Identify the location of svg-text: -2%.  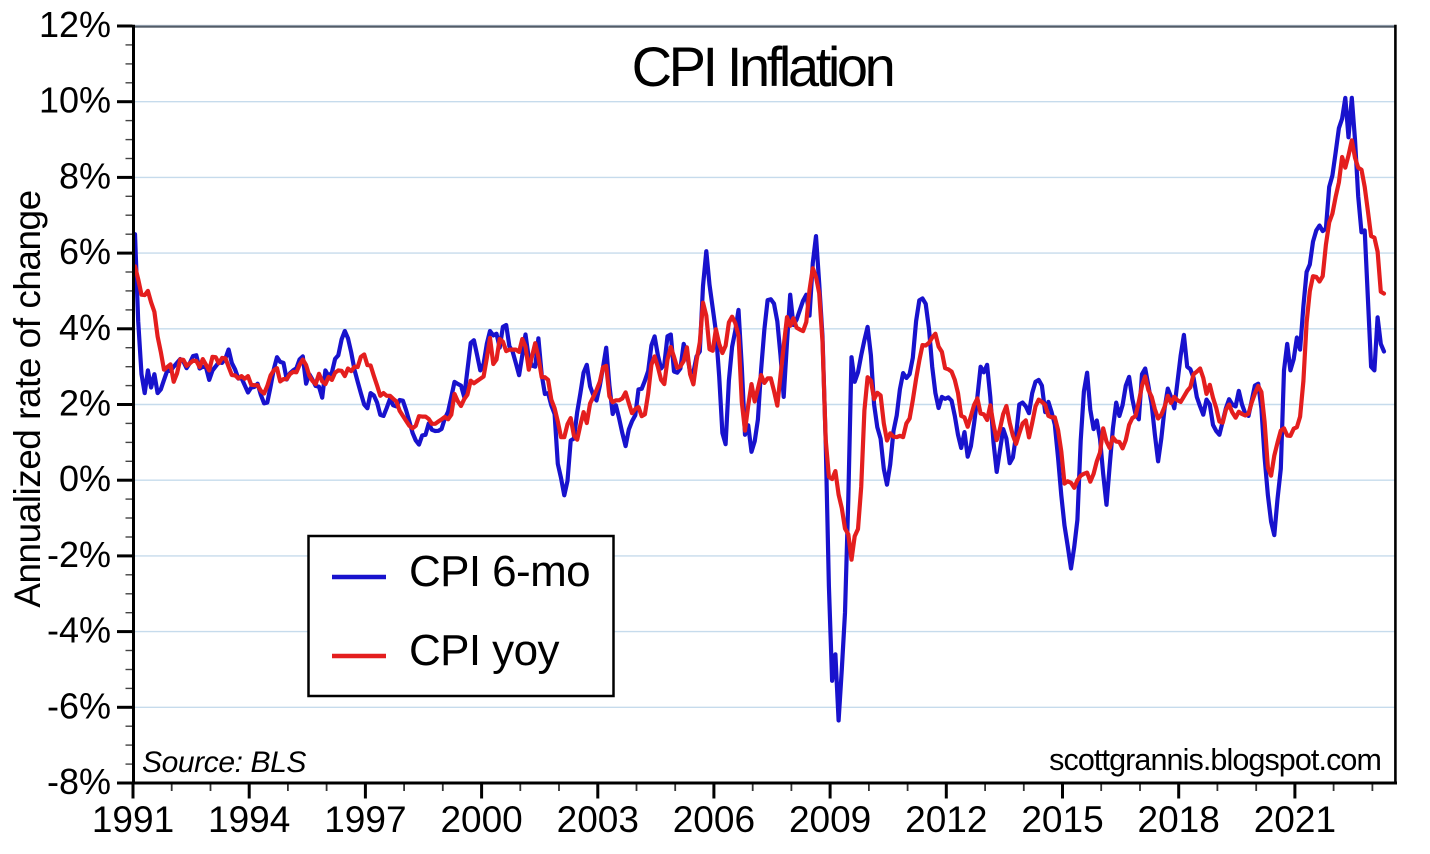
(79, 554).